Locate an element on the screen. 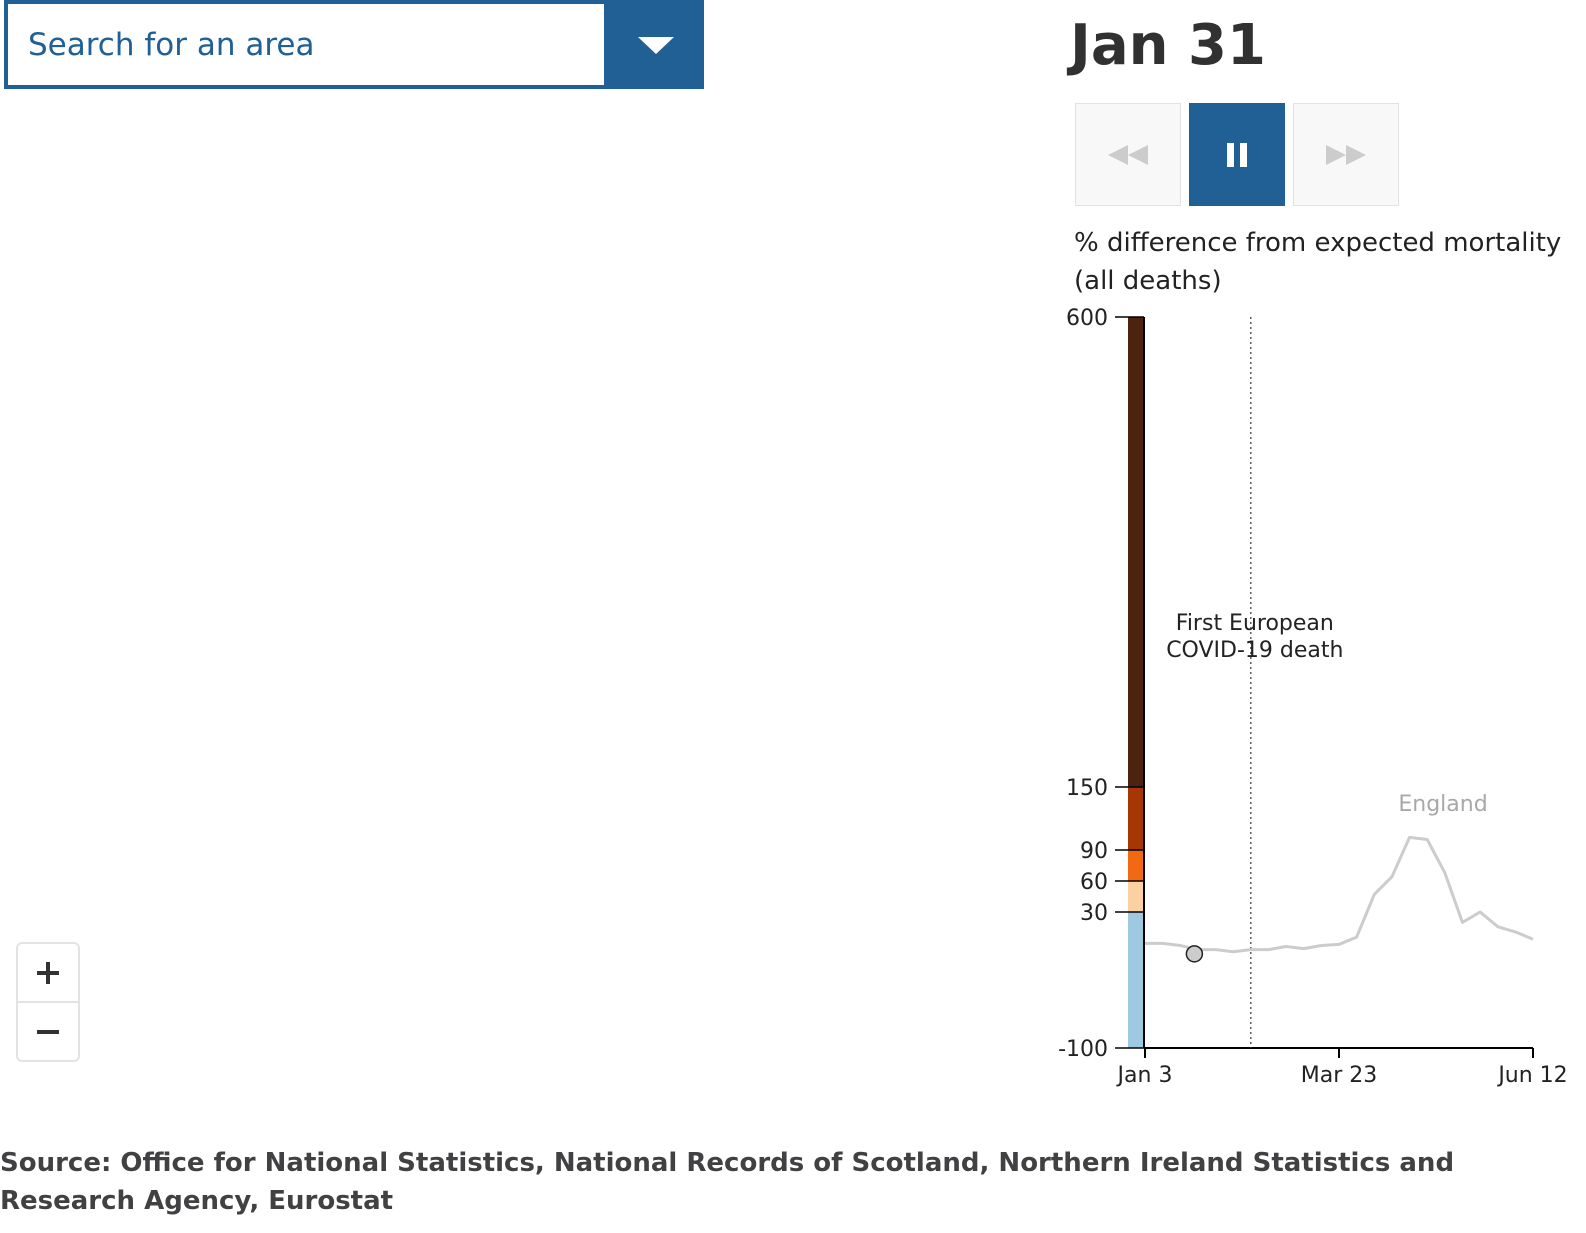  chart-title-line2: (all deaths) is located at coordinates (1148, 281).